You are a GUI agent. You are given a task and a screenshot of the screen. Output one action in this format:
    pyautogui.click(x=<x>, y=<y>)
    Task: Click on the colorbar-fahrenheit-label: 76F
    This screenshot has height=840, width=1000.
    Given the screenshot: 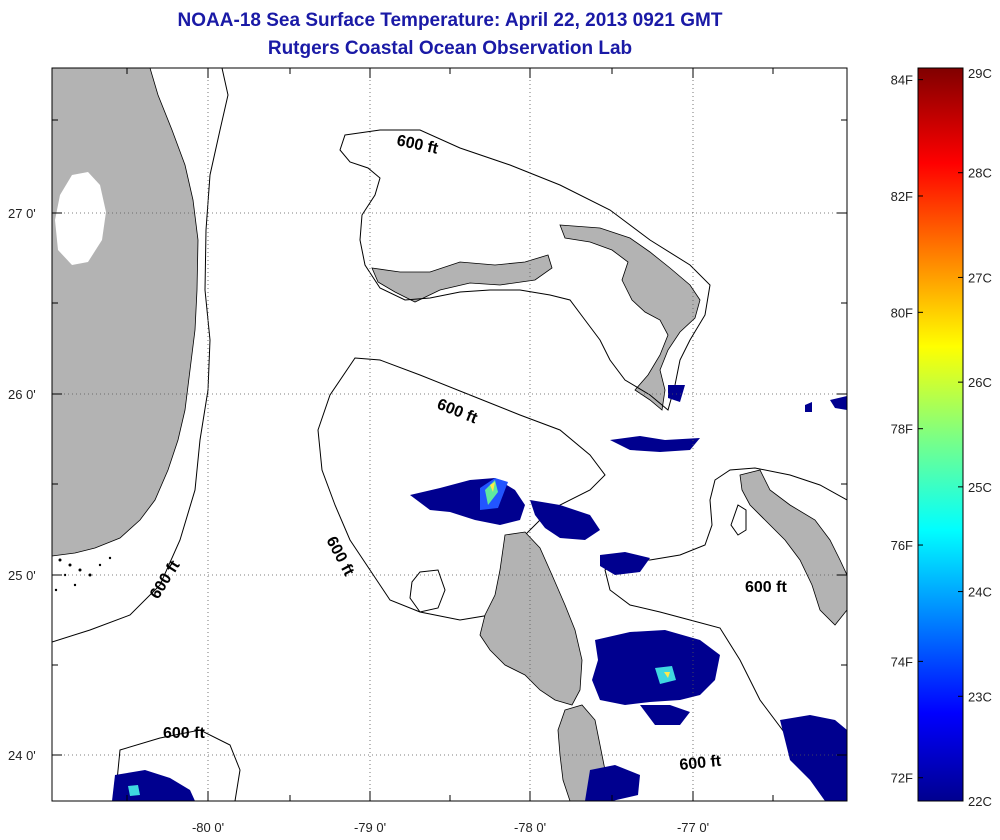 What is the action you would take?
    pyautogui.click(x=902, y=545)
    